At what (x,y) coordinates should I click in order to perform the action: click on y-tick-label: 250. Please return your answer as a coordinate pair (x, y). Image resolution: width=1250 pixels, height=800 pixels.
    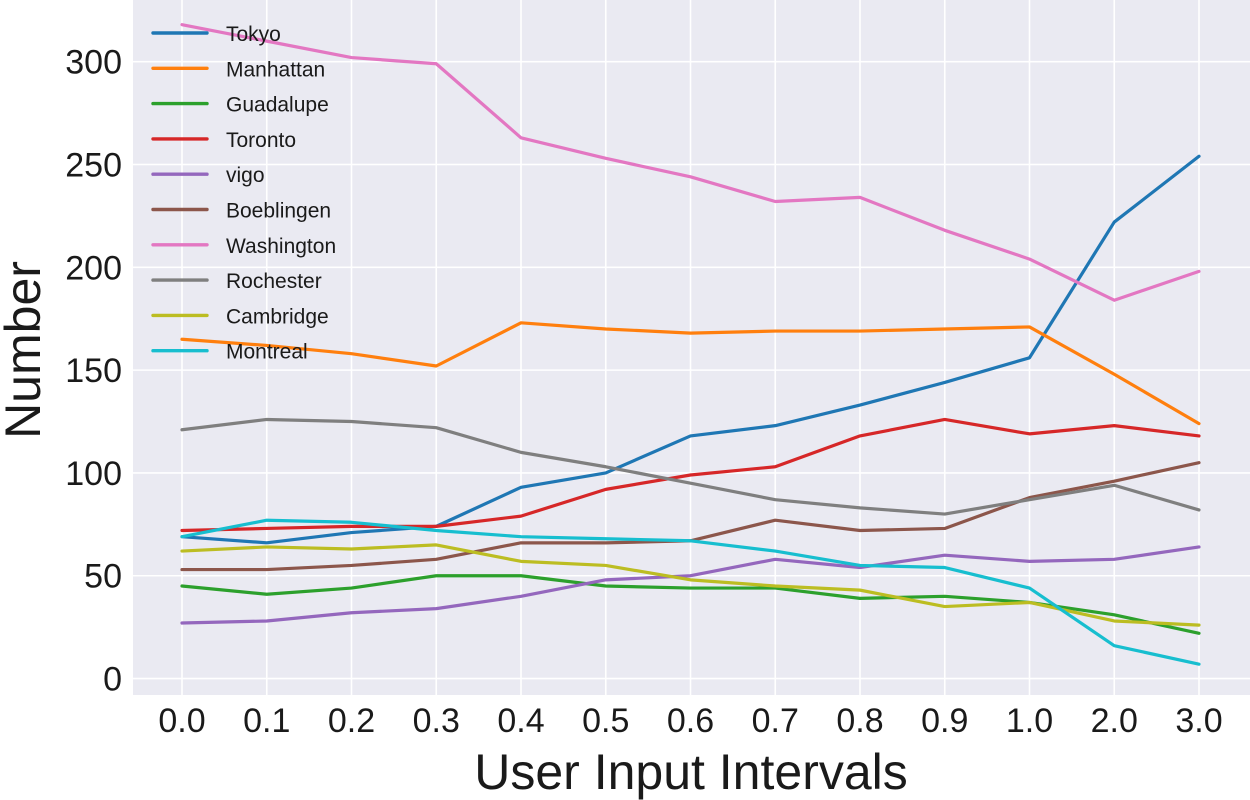
    Looking at the image, I should click on (93, 165).